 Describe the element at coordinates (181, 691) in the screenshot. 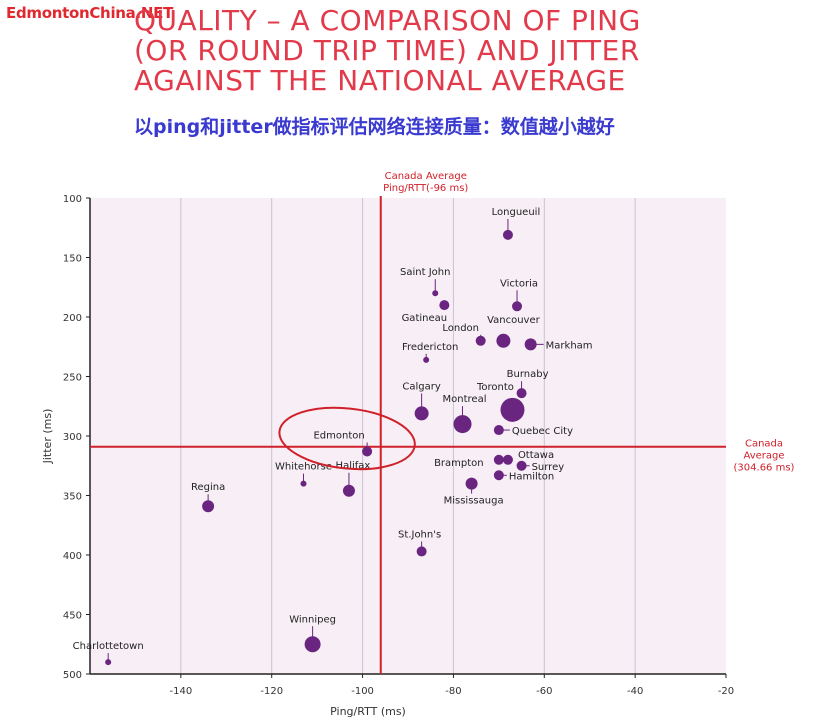

I see `x-tick-label: -140` at that location.